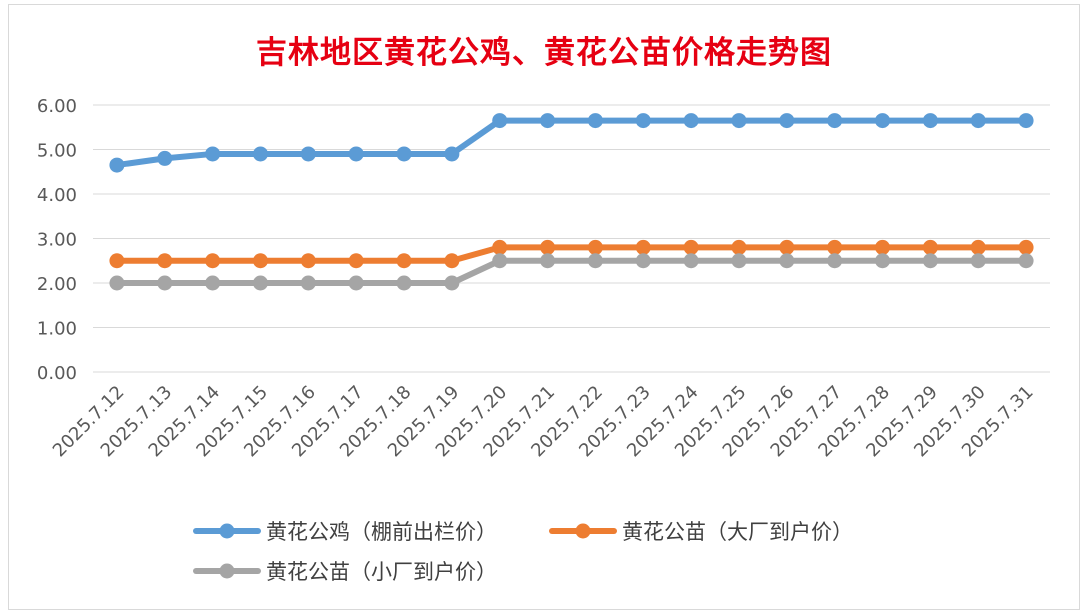  I want to click on y-tick-label: 2.00, so click(57, 284).